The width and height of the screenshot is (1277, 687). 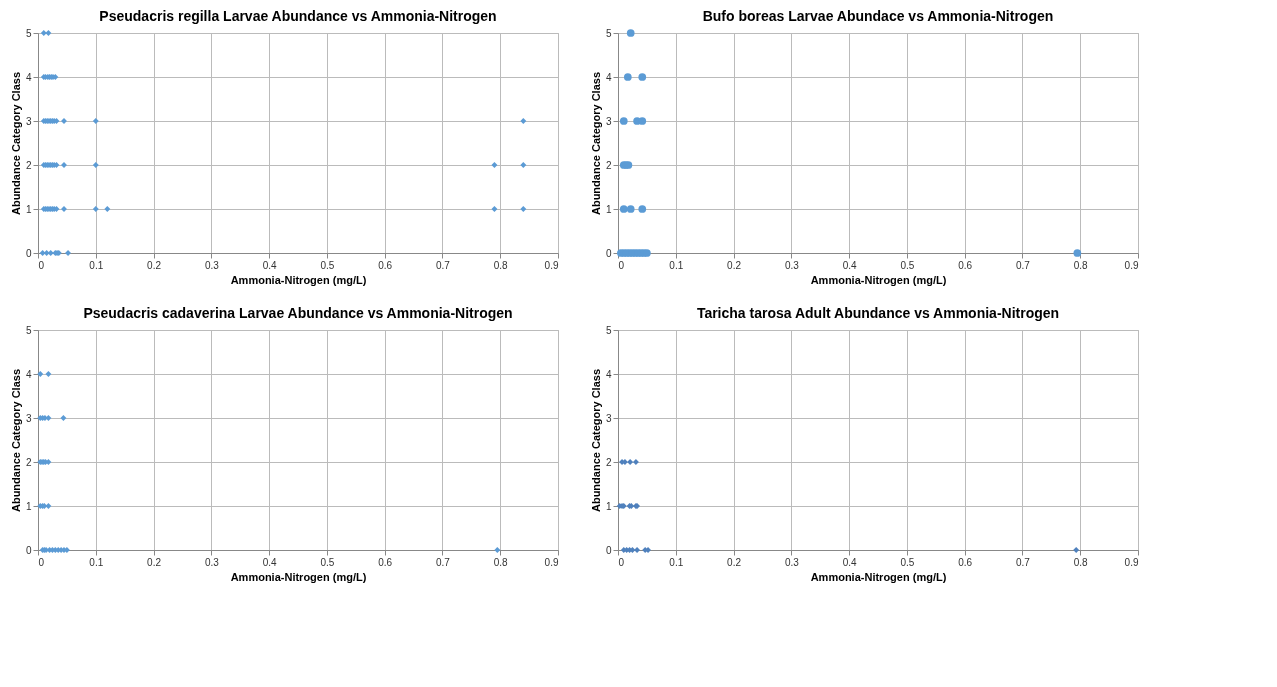 I want to click on chart-title: Taricha tarosa Adult Abundance vs Ammonia-Nitrogen, so click(x=878, y=313).